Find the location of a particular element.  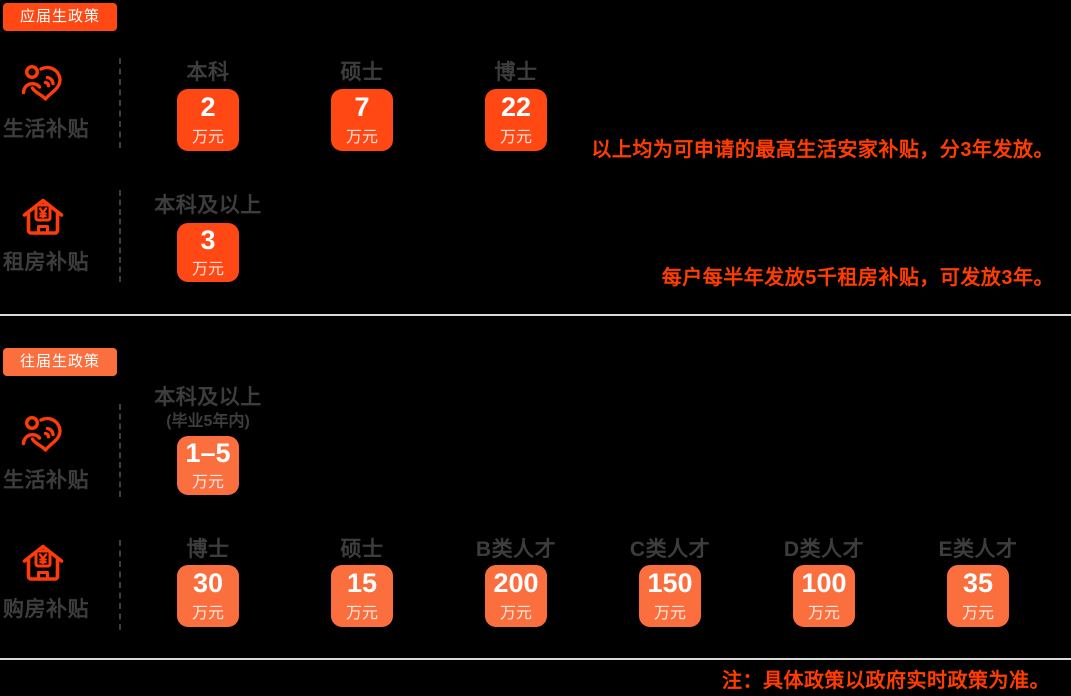

value-amount: 150 is located at coordinates (670, 583).